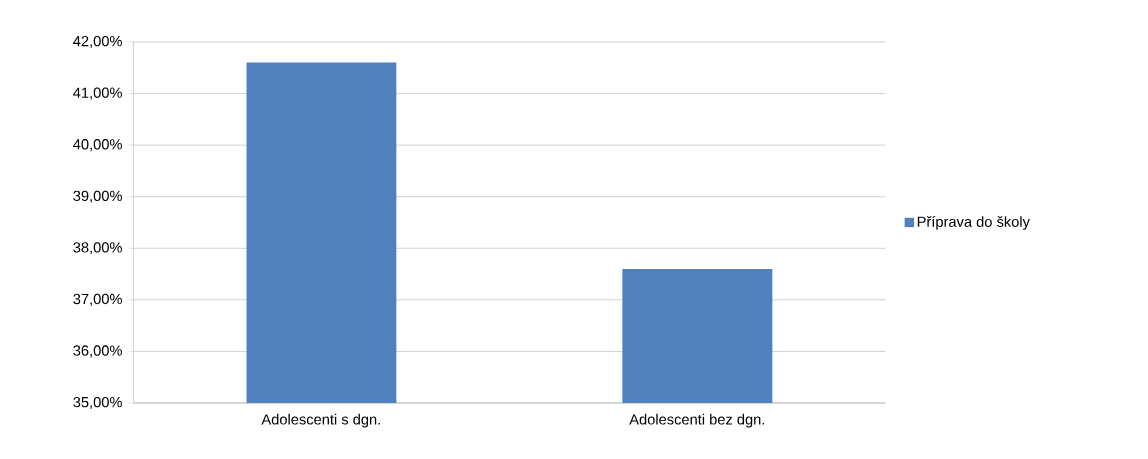 The height and width of the screenshot is (459, 1148). What do you see at coordinates (97, 42) in the screenshot?
I see `y-tick-label: 42,00%` at bounding box center [97, 42].